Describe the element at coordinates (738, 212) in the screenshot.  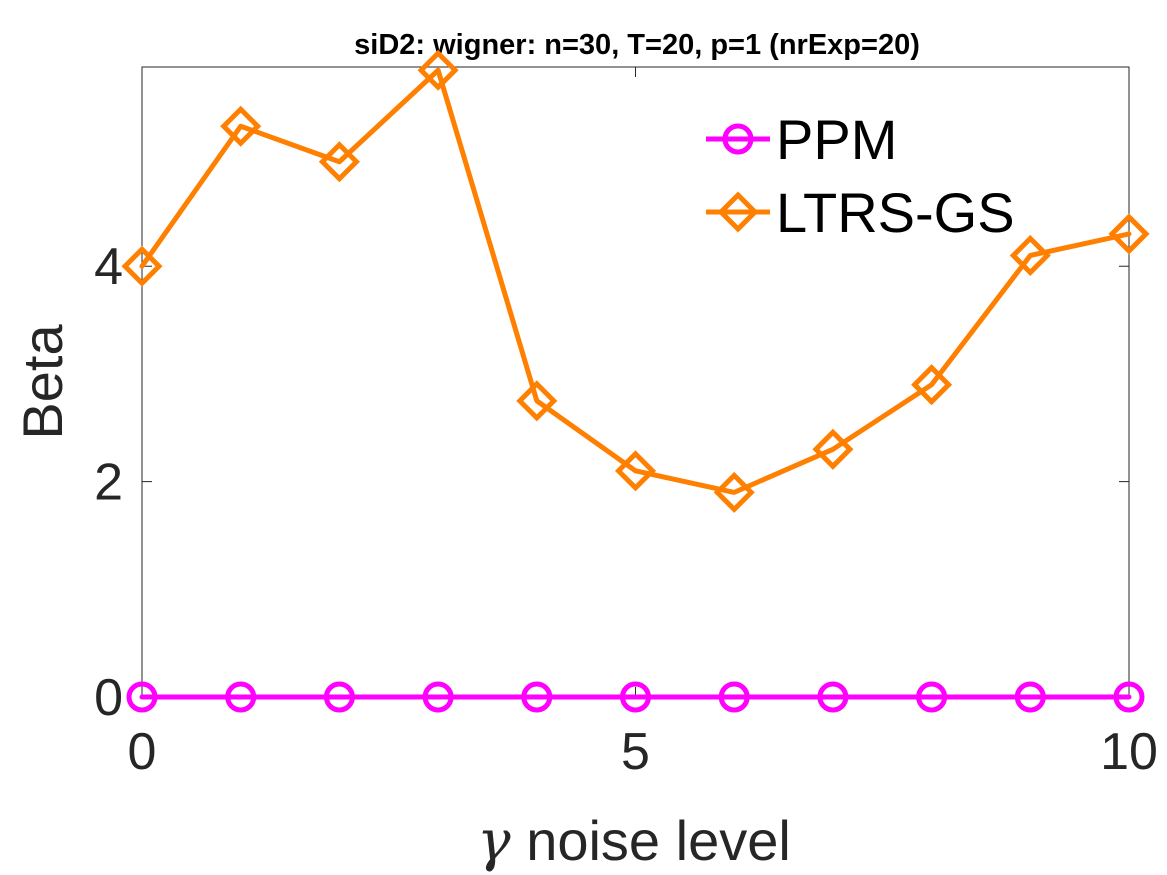
I see `legend-marker-ltrs-gs` at that location.